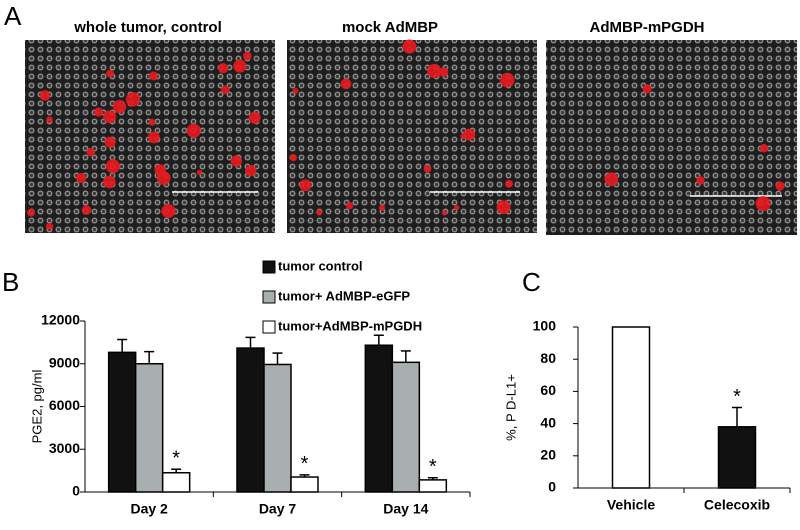 This screenshot has width=800, height=530. Describe the element at coordinates (631, 505) in the screenshot. I see `x-tick-label: Vehicle` at that location.